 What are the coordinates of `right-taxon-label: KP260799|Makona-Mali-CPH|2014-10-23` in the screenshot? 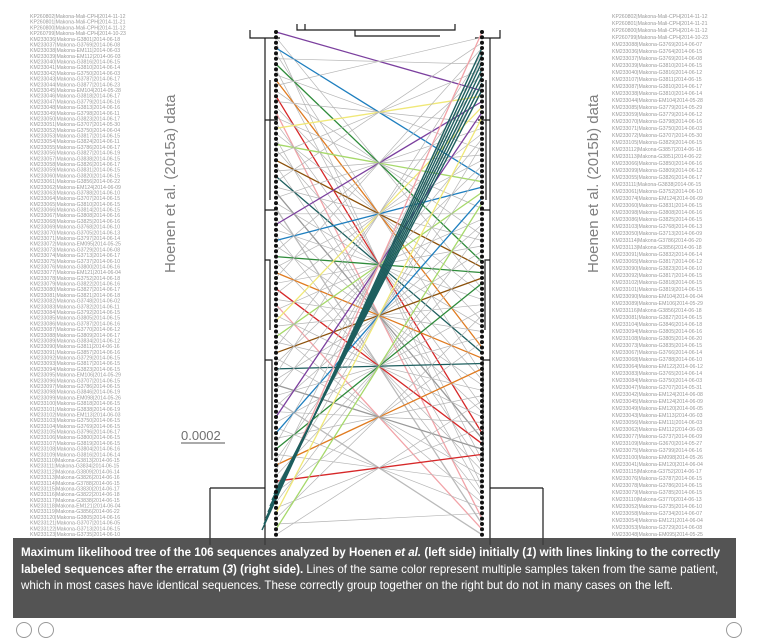 It's located at (660, 38).